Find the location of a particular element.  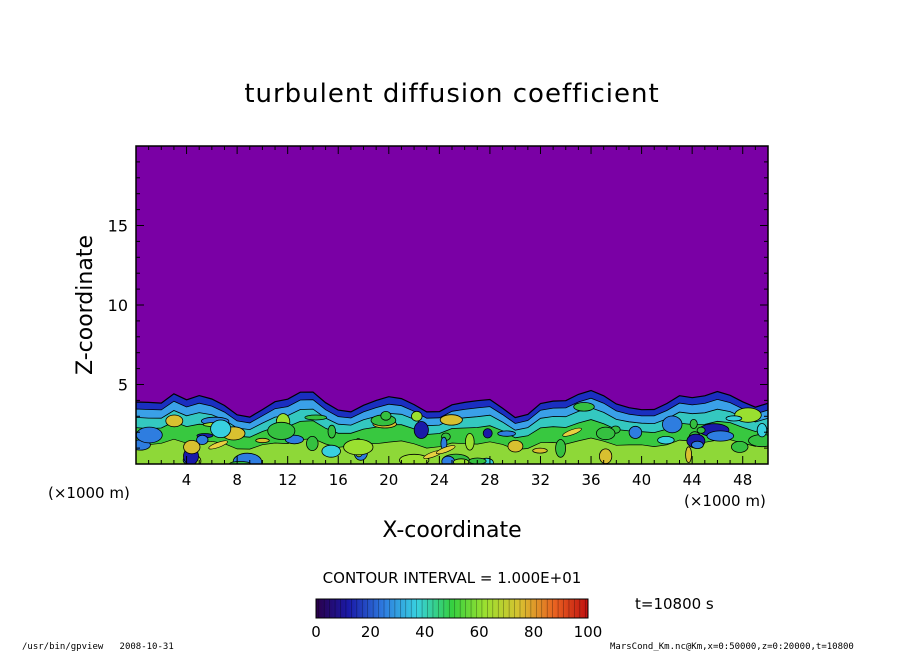

colorbar-tick-label: 60 is located at coordinates (479, 632).